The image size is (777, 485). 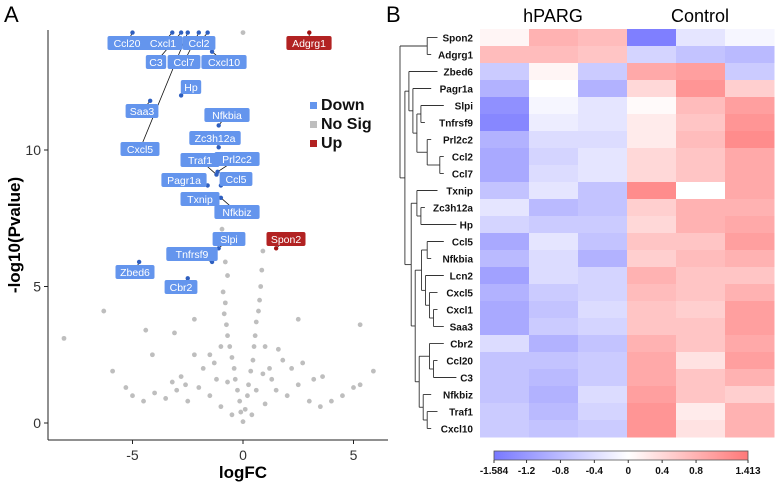 I want to click on legend-label: No Sig, so click(x=346, y=124).